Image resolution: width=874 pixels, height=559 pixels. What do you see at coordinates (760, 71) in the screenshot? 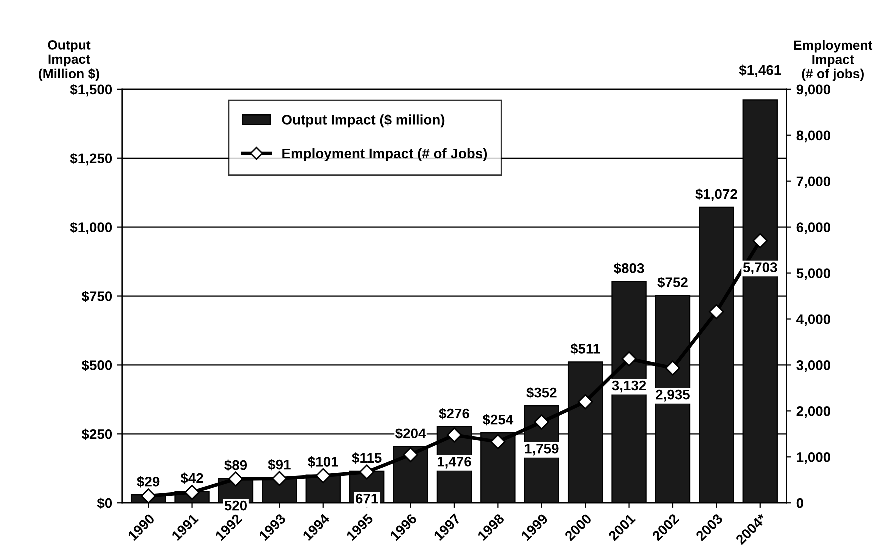
I see `data-label: $1,461` at bounding box center [760, 71].